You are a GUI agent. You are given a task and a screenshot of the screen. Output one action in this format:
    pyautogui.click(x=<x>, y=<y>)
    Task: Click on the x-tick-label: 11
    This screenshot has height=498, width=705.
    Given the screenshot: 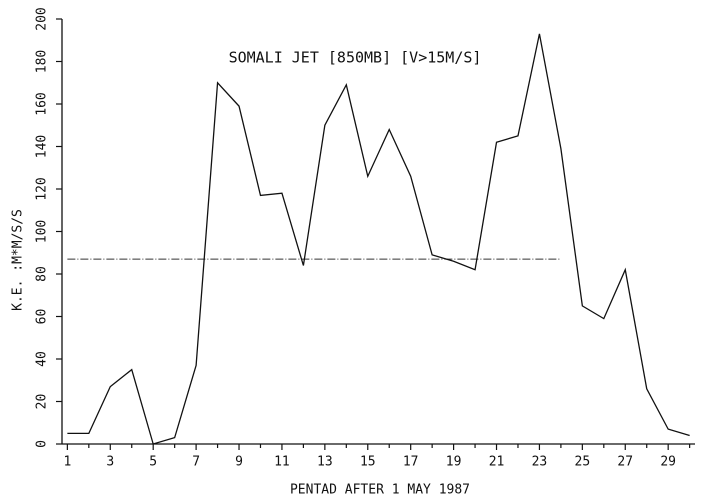 What is the action you would take?
    pyautogui.click(x=282, y=462)
    